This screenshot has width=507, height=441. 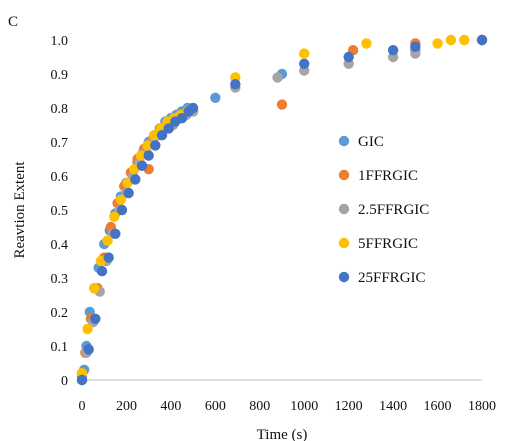 What do you see at coordinates (170, 406) in the screenshot?
I see `x-tick-label: 400` at bounding box center [170, 406].